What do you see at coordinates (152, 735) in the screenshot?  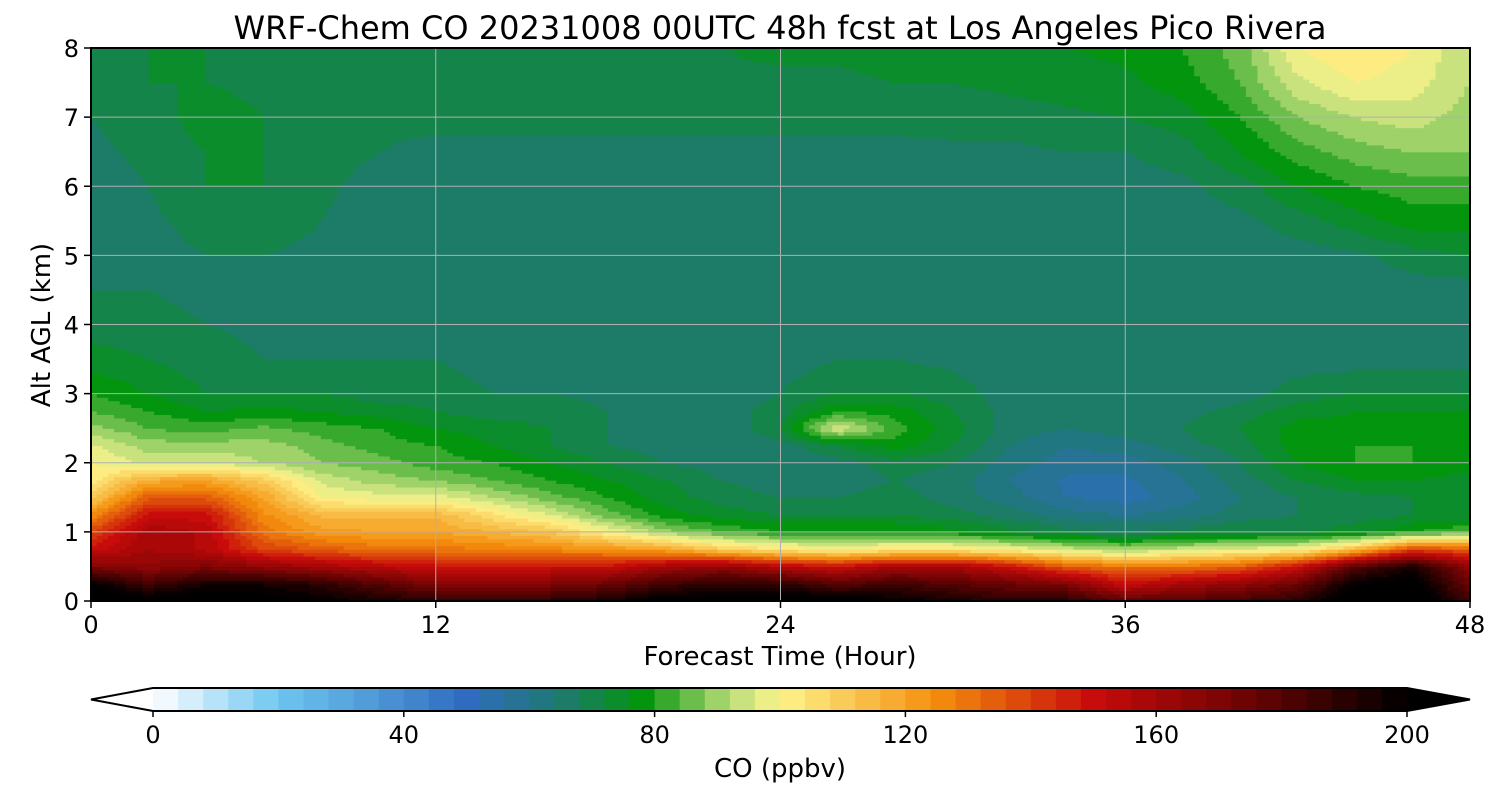 I see `colorbar-tick-label: 0` at bounding box center [152, 735].